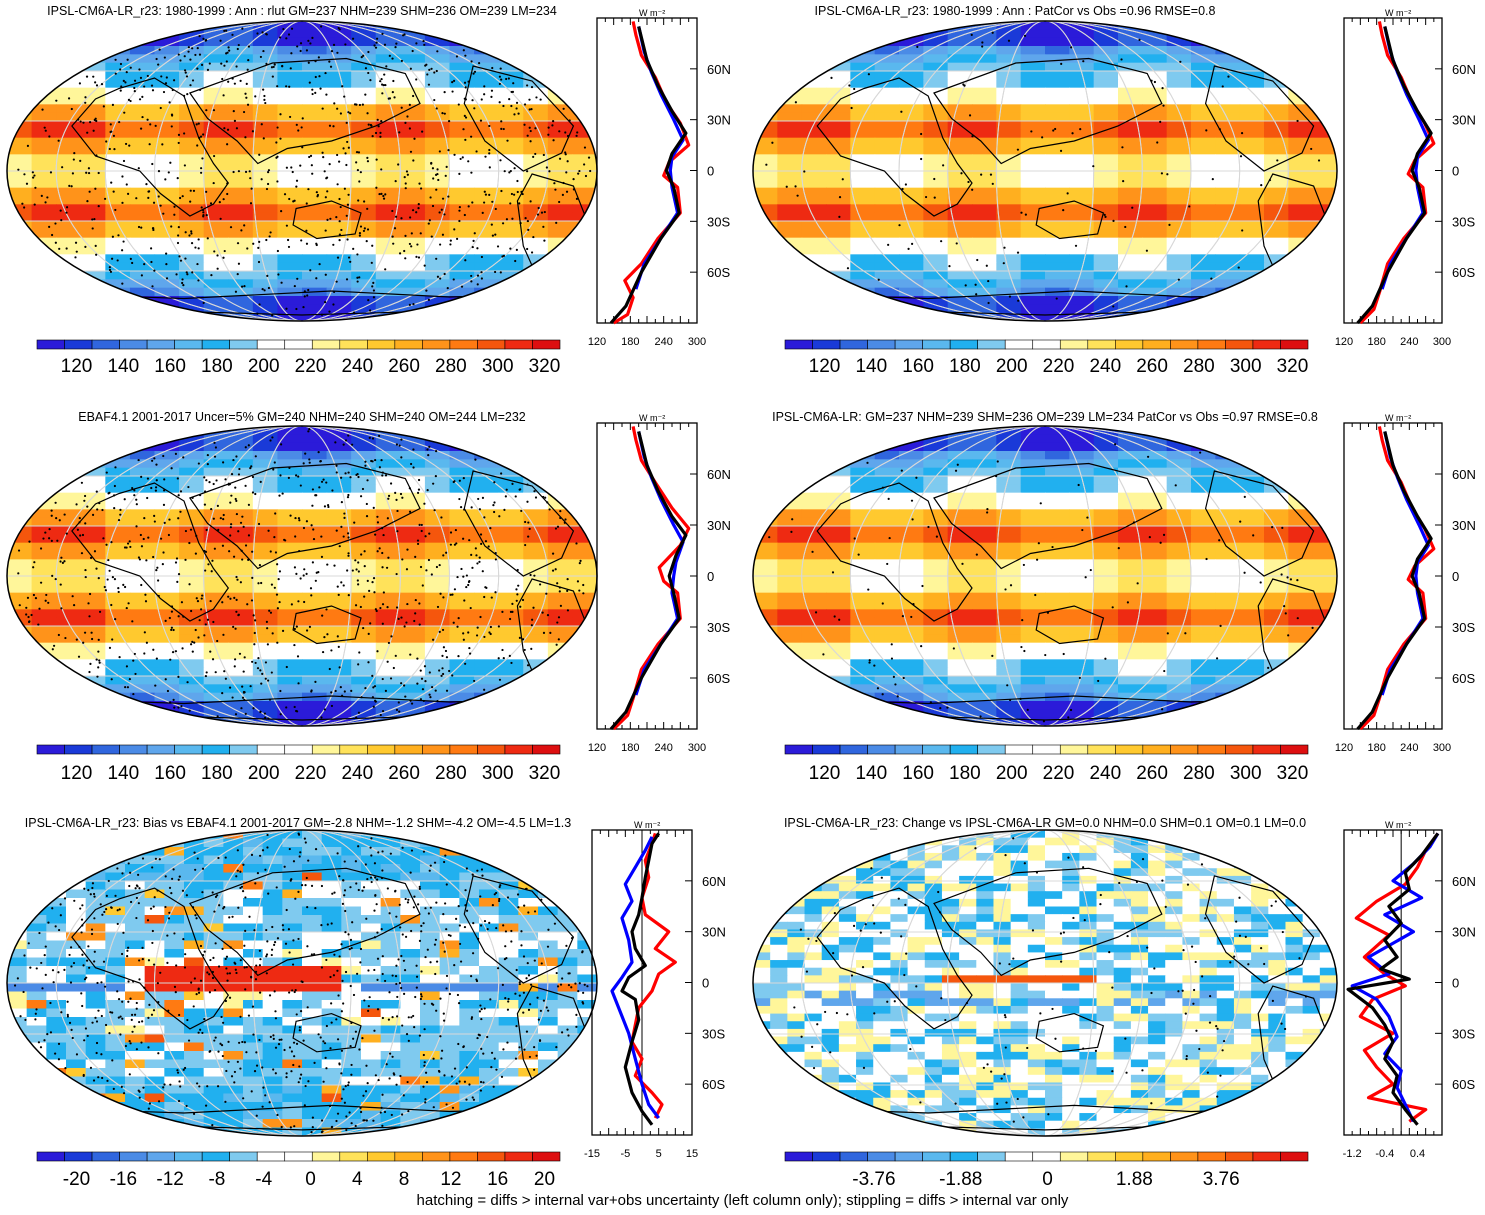 This screenshot has width=1485, height=1215. Describe the element at coordinates (169, 1179) in the screenshot. I see `colorbar-tick-label: -12` at that location.